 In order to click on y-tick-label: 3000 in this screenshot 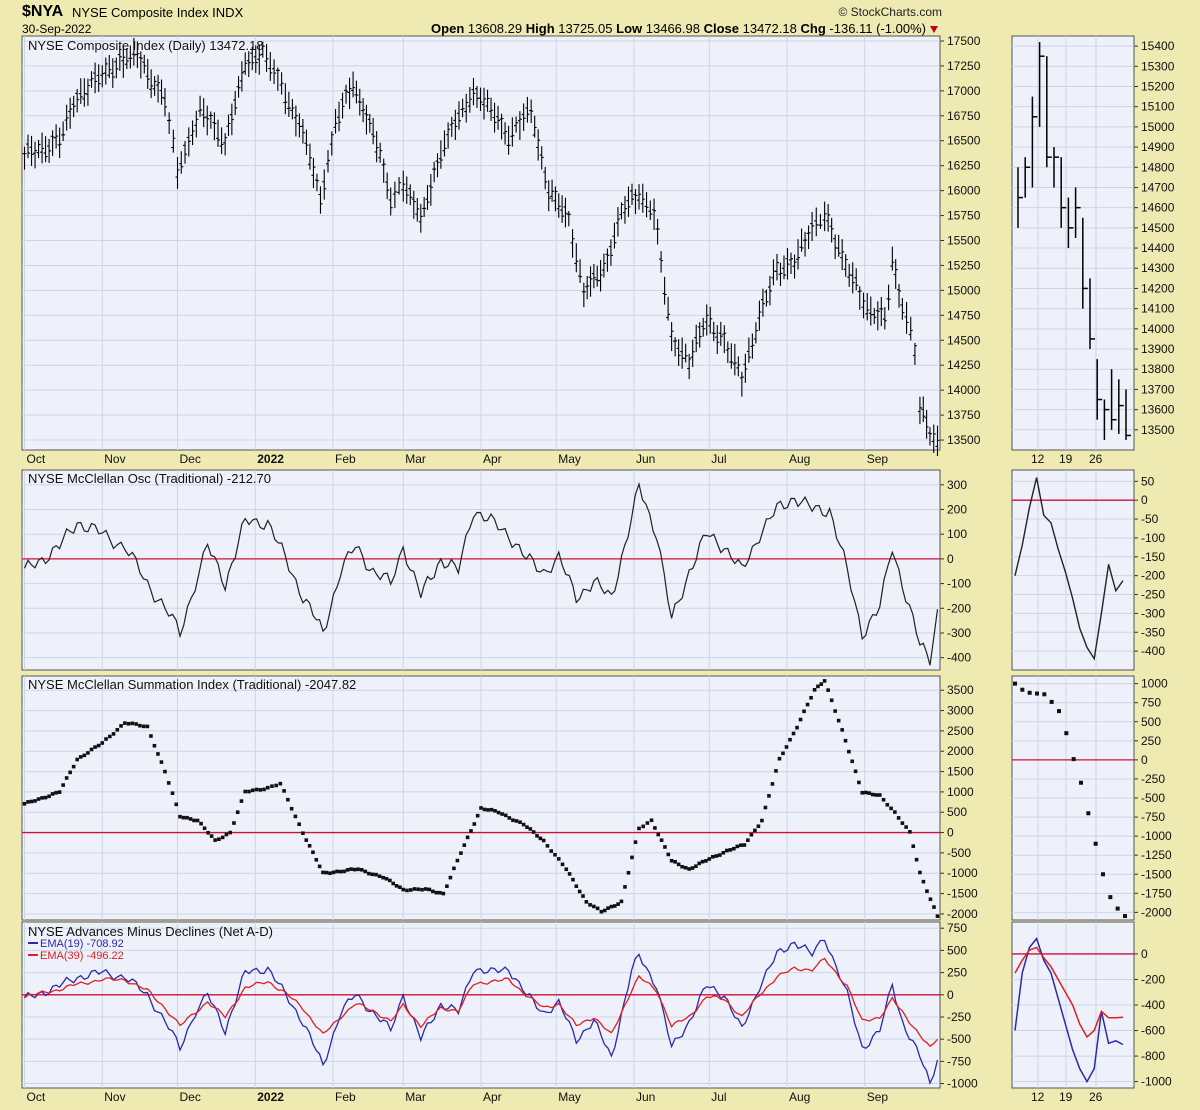, I will do `click(960, 711)`.